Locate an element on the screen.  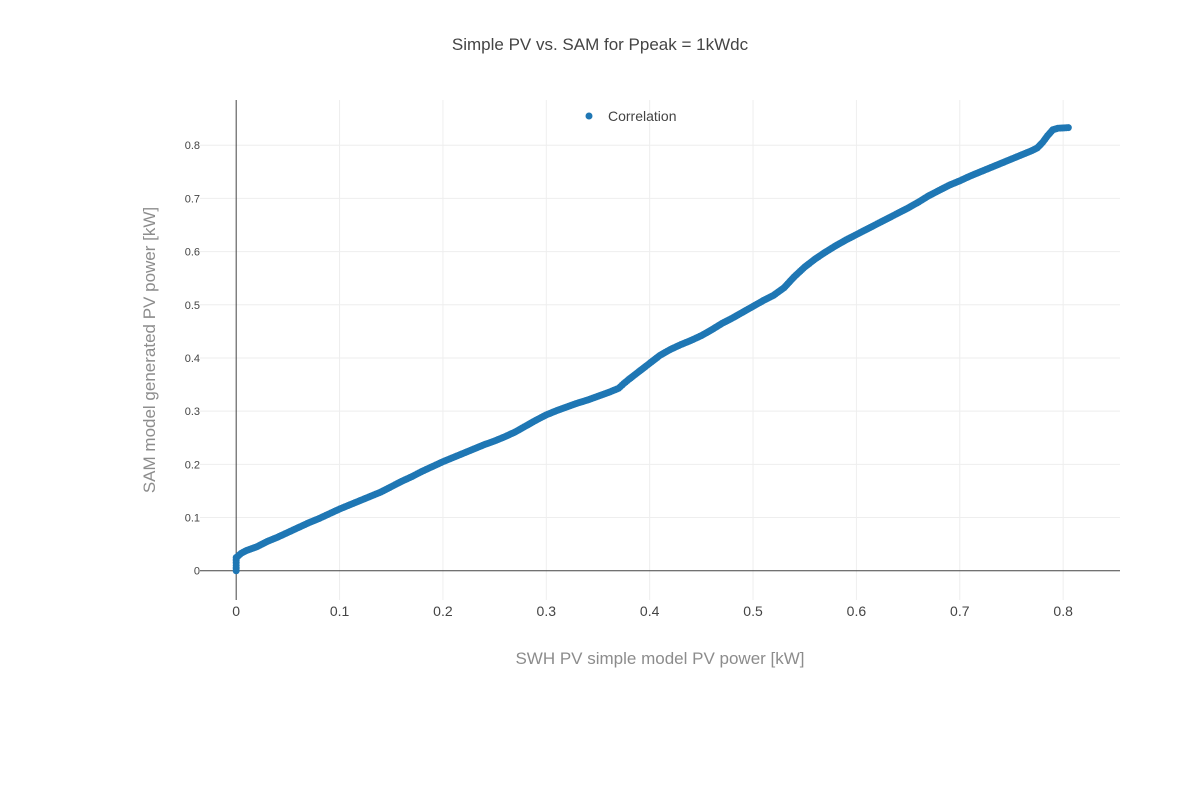
x-tick-label: 0.2 is located at coordinates (443, 611).